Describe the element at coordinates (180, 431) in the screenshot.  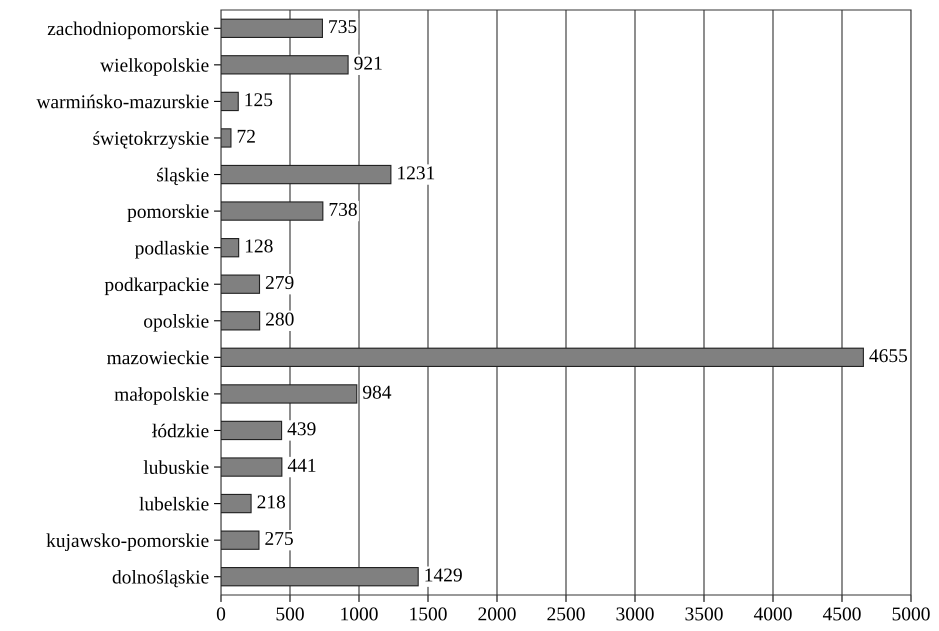
I see `y-tick-label: łódzkie` at that location.